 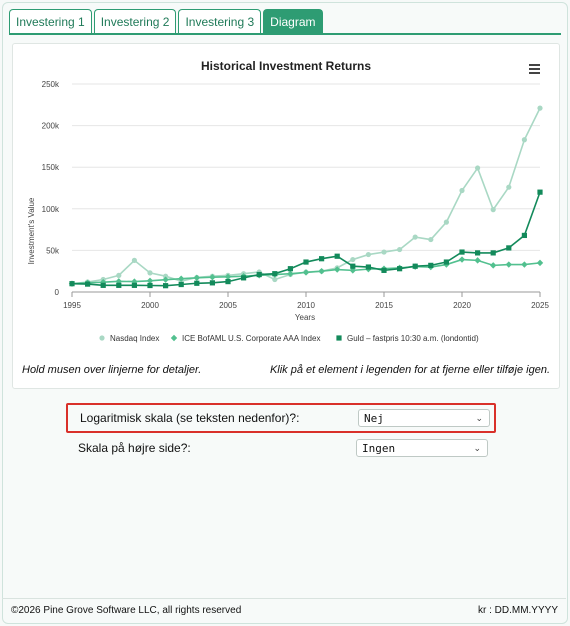 I want to click on x-tick-label: 2015, so click(x=384, y=305).